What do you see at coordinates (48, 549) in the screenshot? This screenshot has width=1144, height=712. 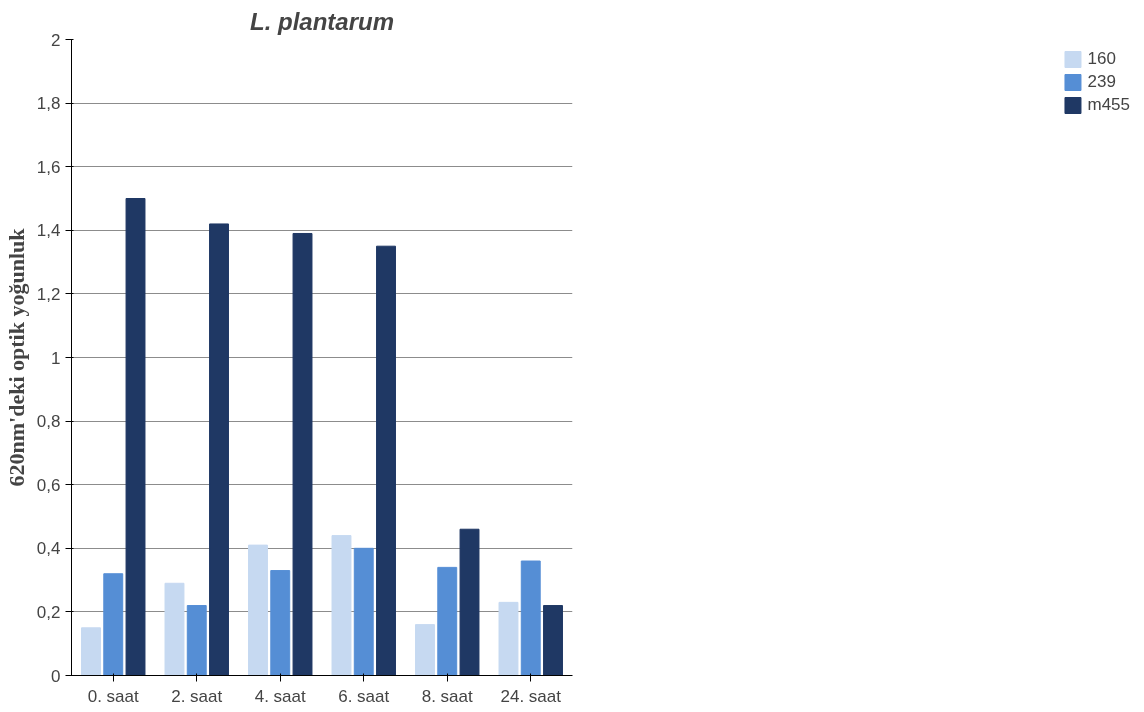 I see `y-tick-label: 0,4` at bounding box center [48, 549].